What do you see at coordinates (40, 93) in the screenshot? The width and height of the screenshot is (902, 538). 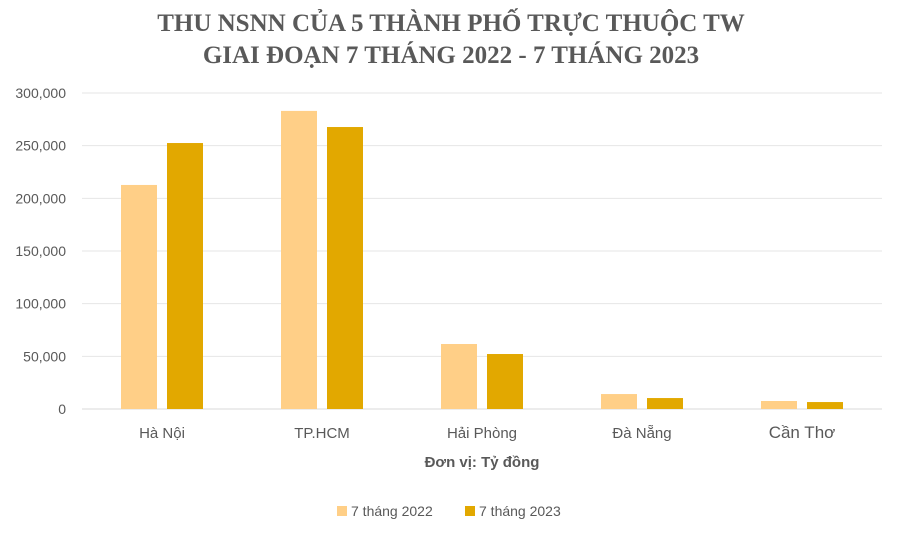 I see `y-tick-label: 300,000` at bounding box center [40, 93].